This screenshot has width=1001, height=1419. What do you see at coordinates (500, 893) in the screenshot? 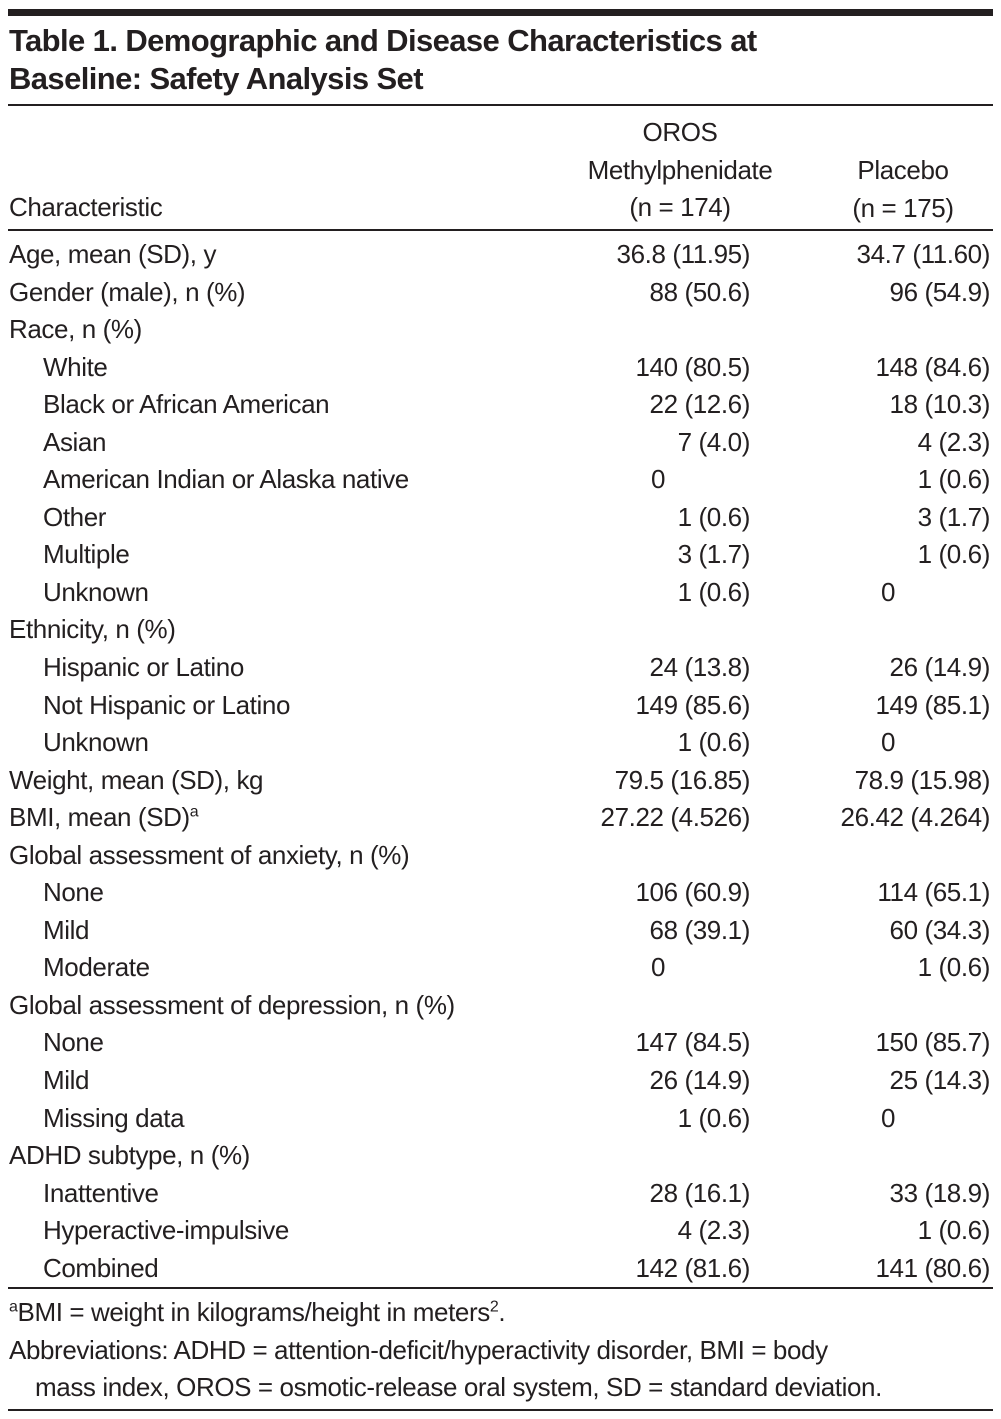
I see `table-row-subitem: None 106 (60.9) 114 (65.1)` at bounding box center [500, 893].